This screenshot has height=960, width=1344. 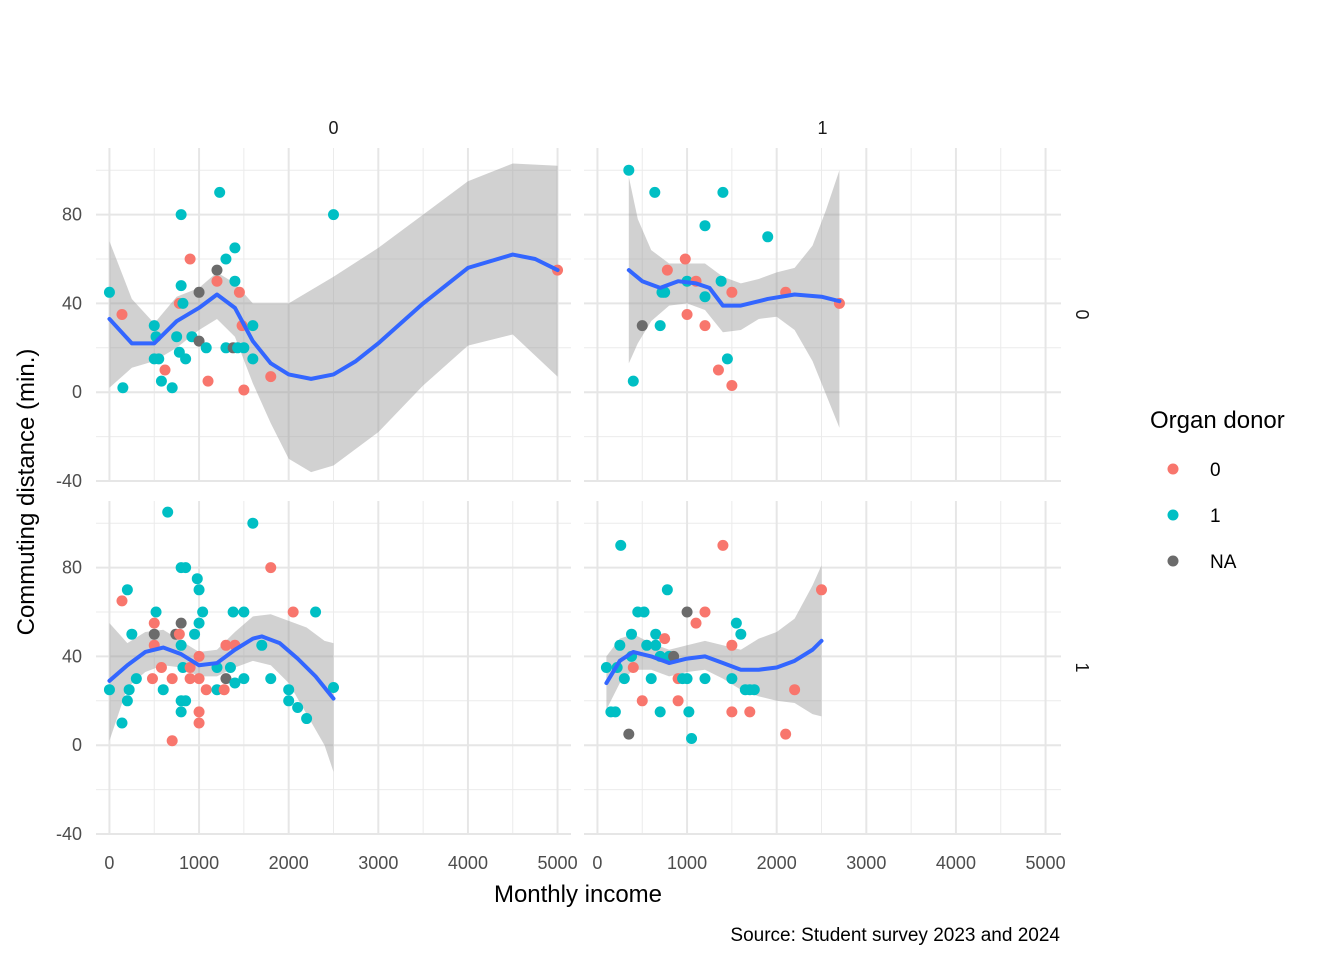 What do you see at coordinates (1202, 516) in the screenshot?
I see `legend-entries: 0 1 NA` at bounding box center [1202, 516].